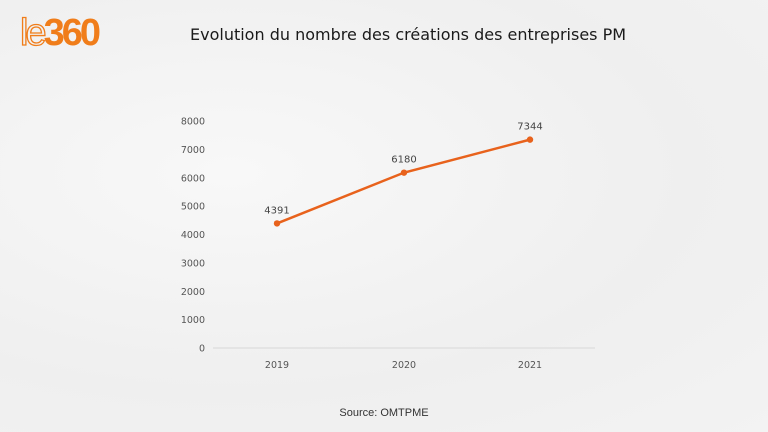 Image resolution: width=768 pixels, height=432 pixels. I want to click on logo-prefix: le, so click(33, 33).